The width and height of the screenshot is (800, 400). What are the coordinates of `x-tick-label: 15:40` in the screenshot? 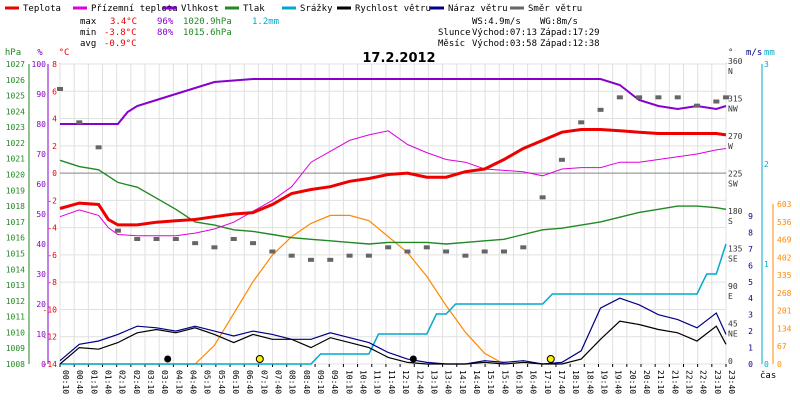 It's located at (504, 382).